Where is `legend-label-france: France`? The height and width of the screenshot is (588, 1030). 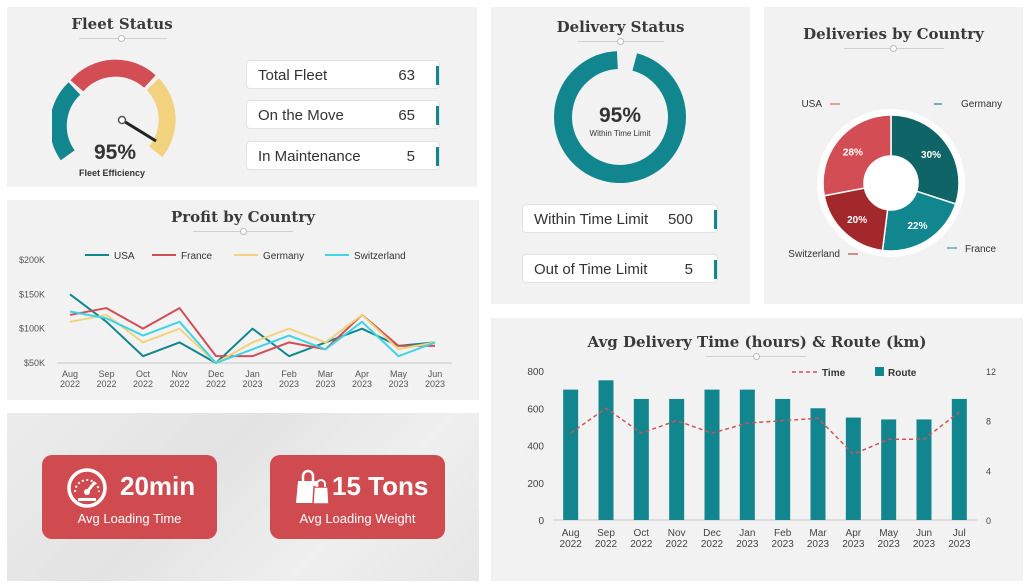 legend-label-france: France is located at coordinates (197, 256).